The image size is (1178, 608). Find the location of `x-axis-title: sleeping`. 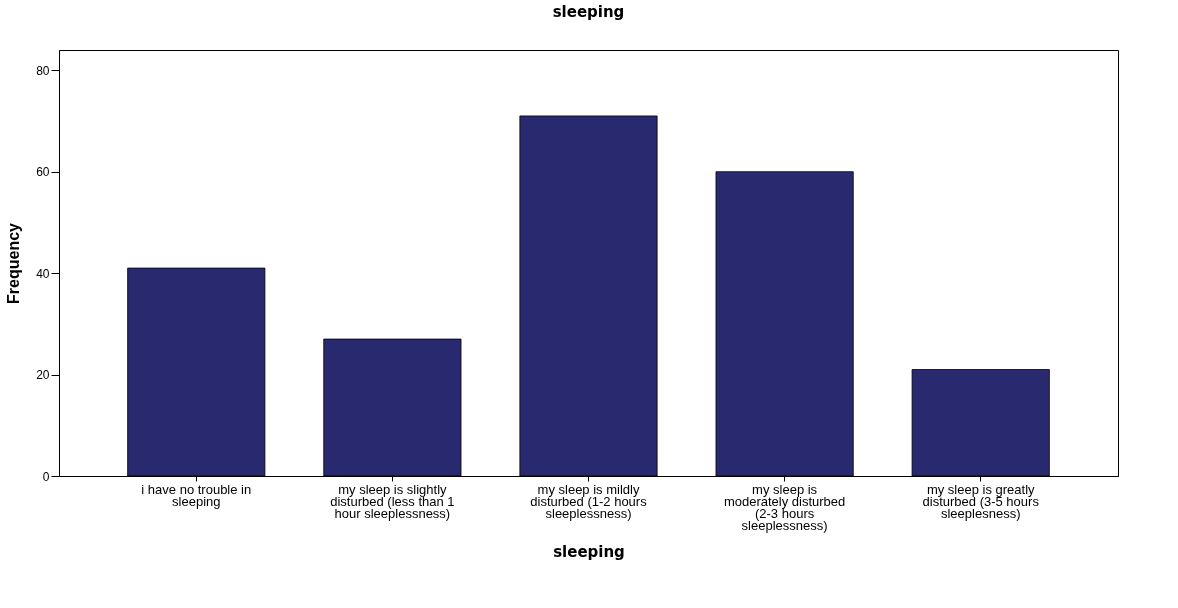

x-axis-title: sleeping is located at coordinates (589, 551).